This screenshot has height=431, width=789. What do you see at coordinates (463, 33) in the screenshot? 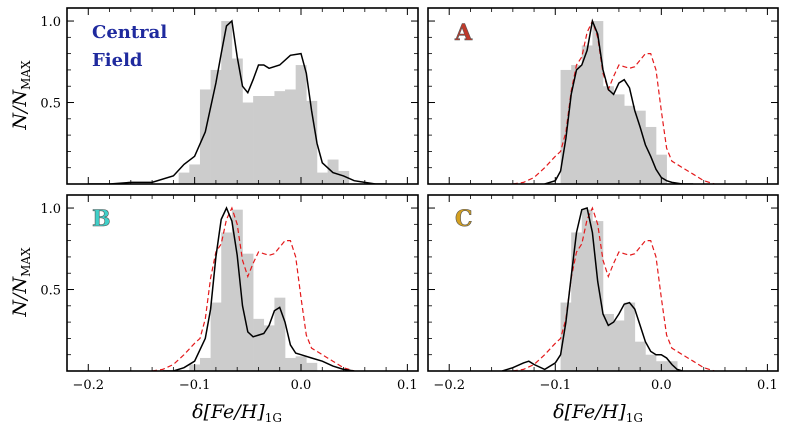
I see `panel-label-A: A` at bounding box center [463, 33].